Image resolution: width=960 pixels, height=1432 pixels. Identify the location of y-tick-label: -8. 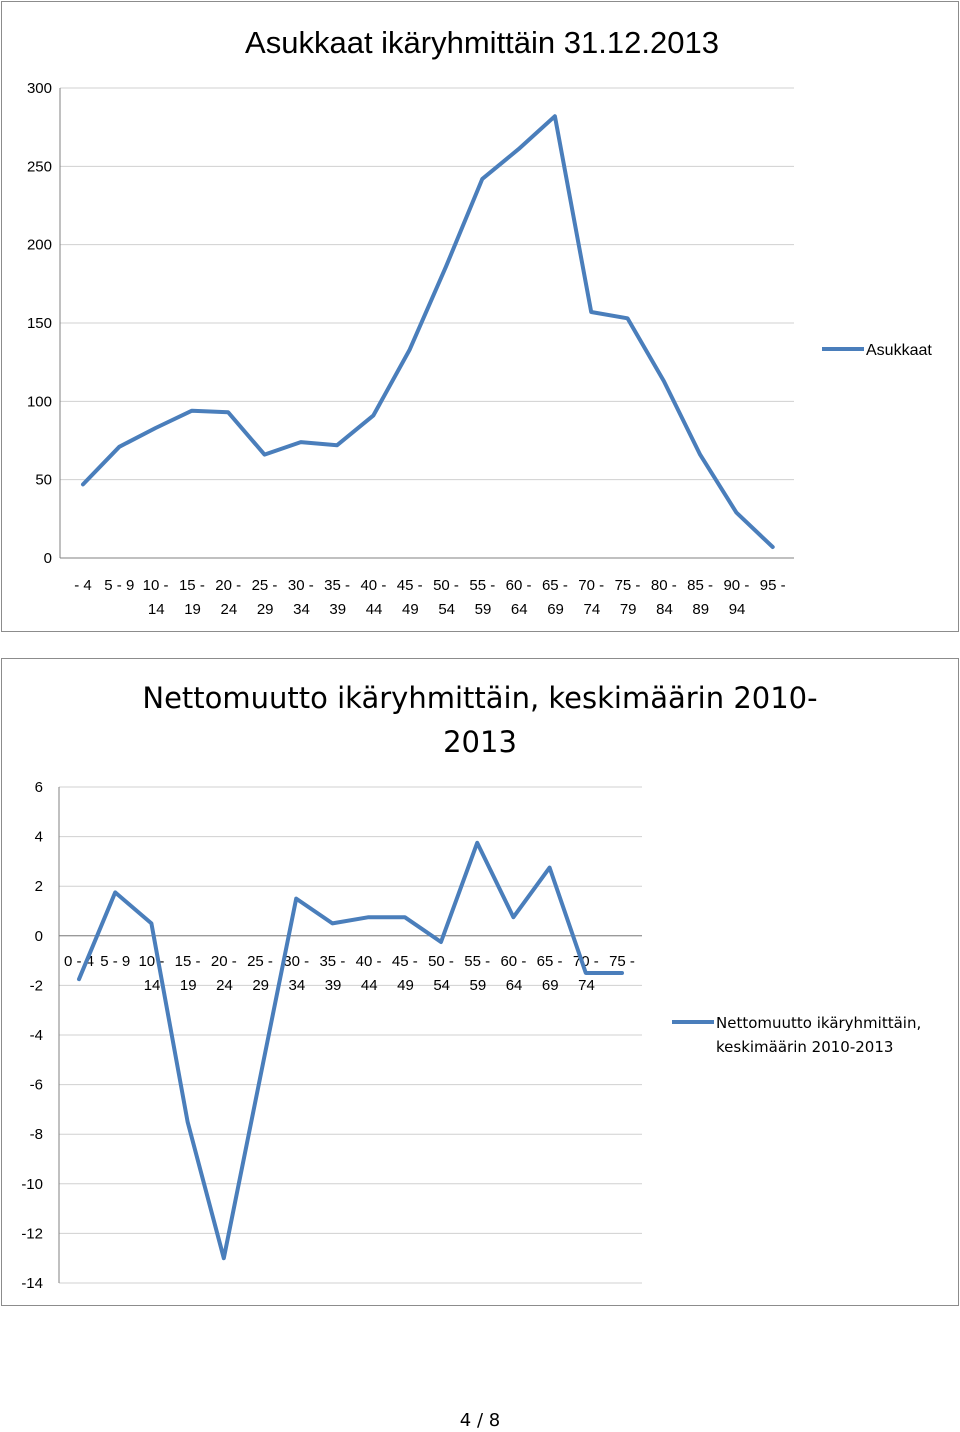
(36, 1134).